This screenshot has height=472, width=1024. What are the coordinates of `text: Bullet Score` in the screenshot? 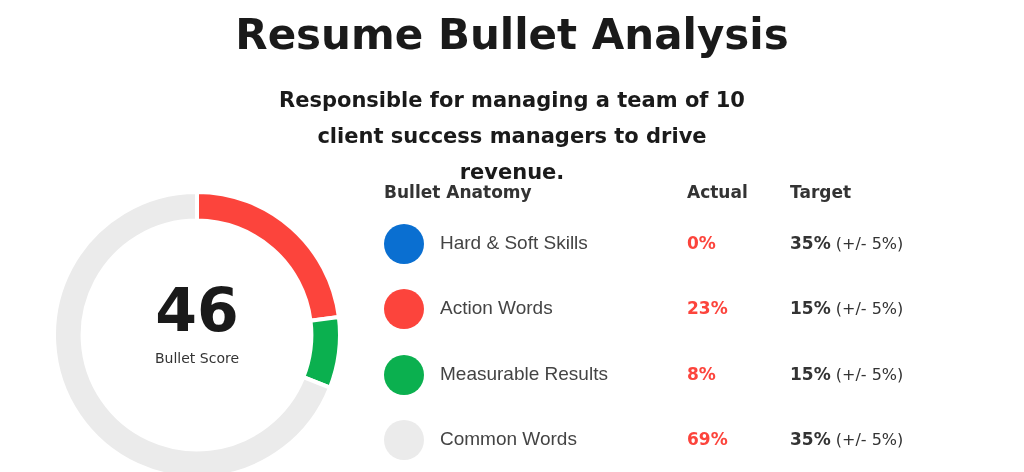 It's located at (197, 358).